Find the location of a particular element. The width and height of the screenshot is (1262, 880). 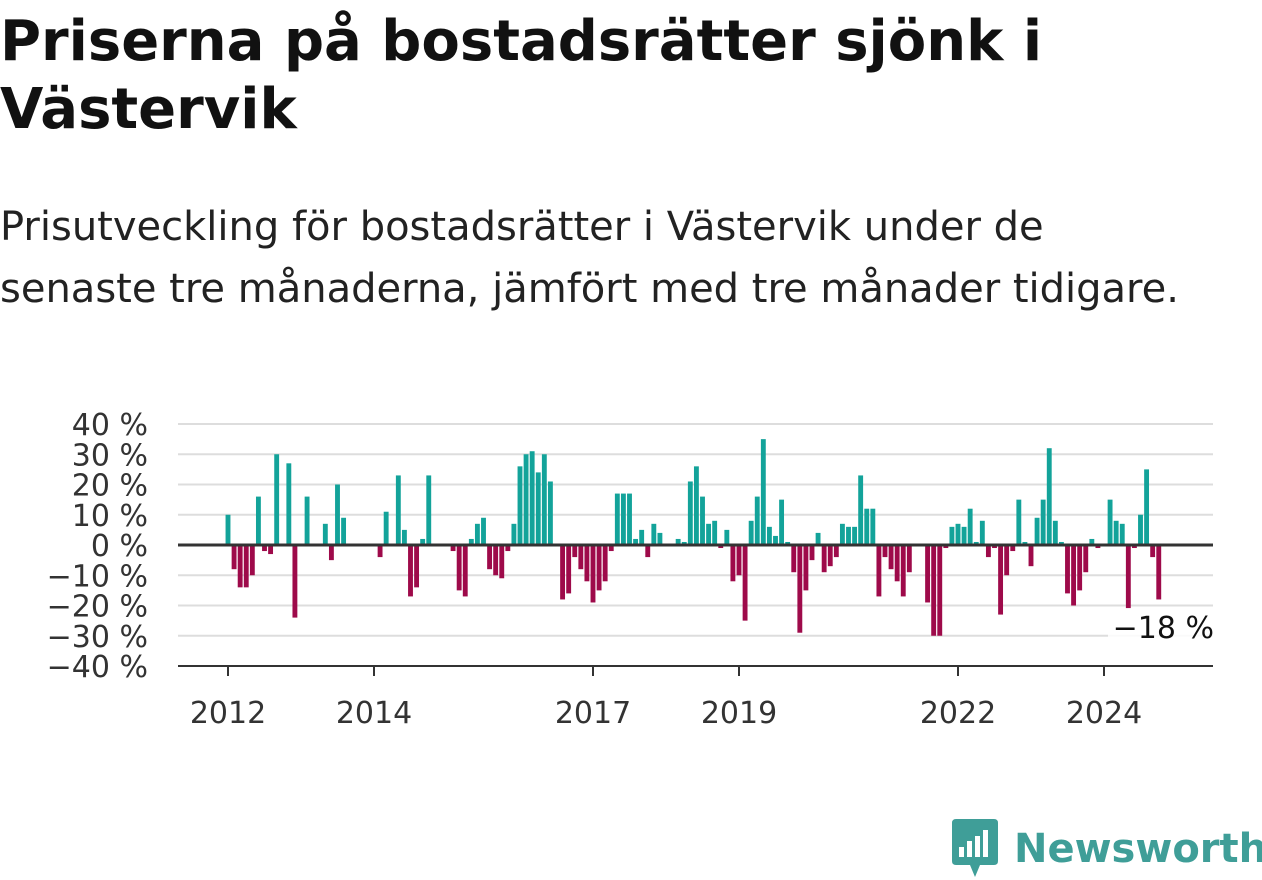

x-tick-label: 2012 is located at coordinates (228, 713).